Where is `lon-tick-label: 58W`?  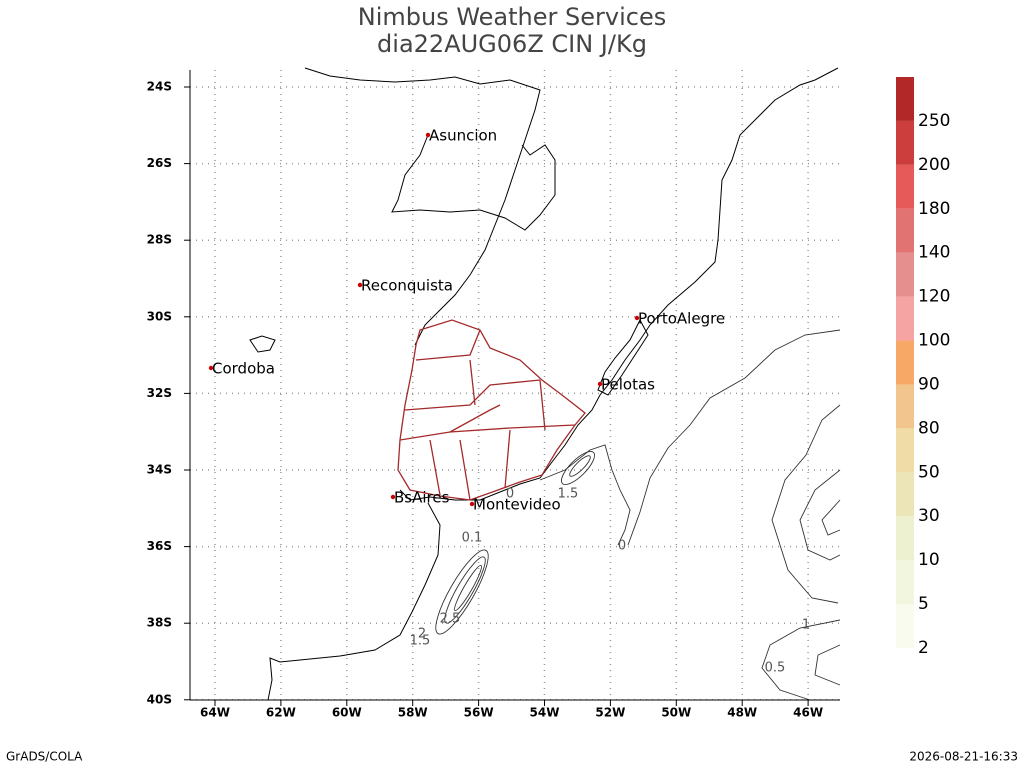 lon-tick-label: 58W is located at coordinates (413, 713).